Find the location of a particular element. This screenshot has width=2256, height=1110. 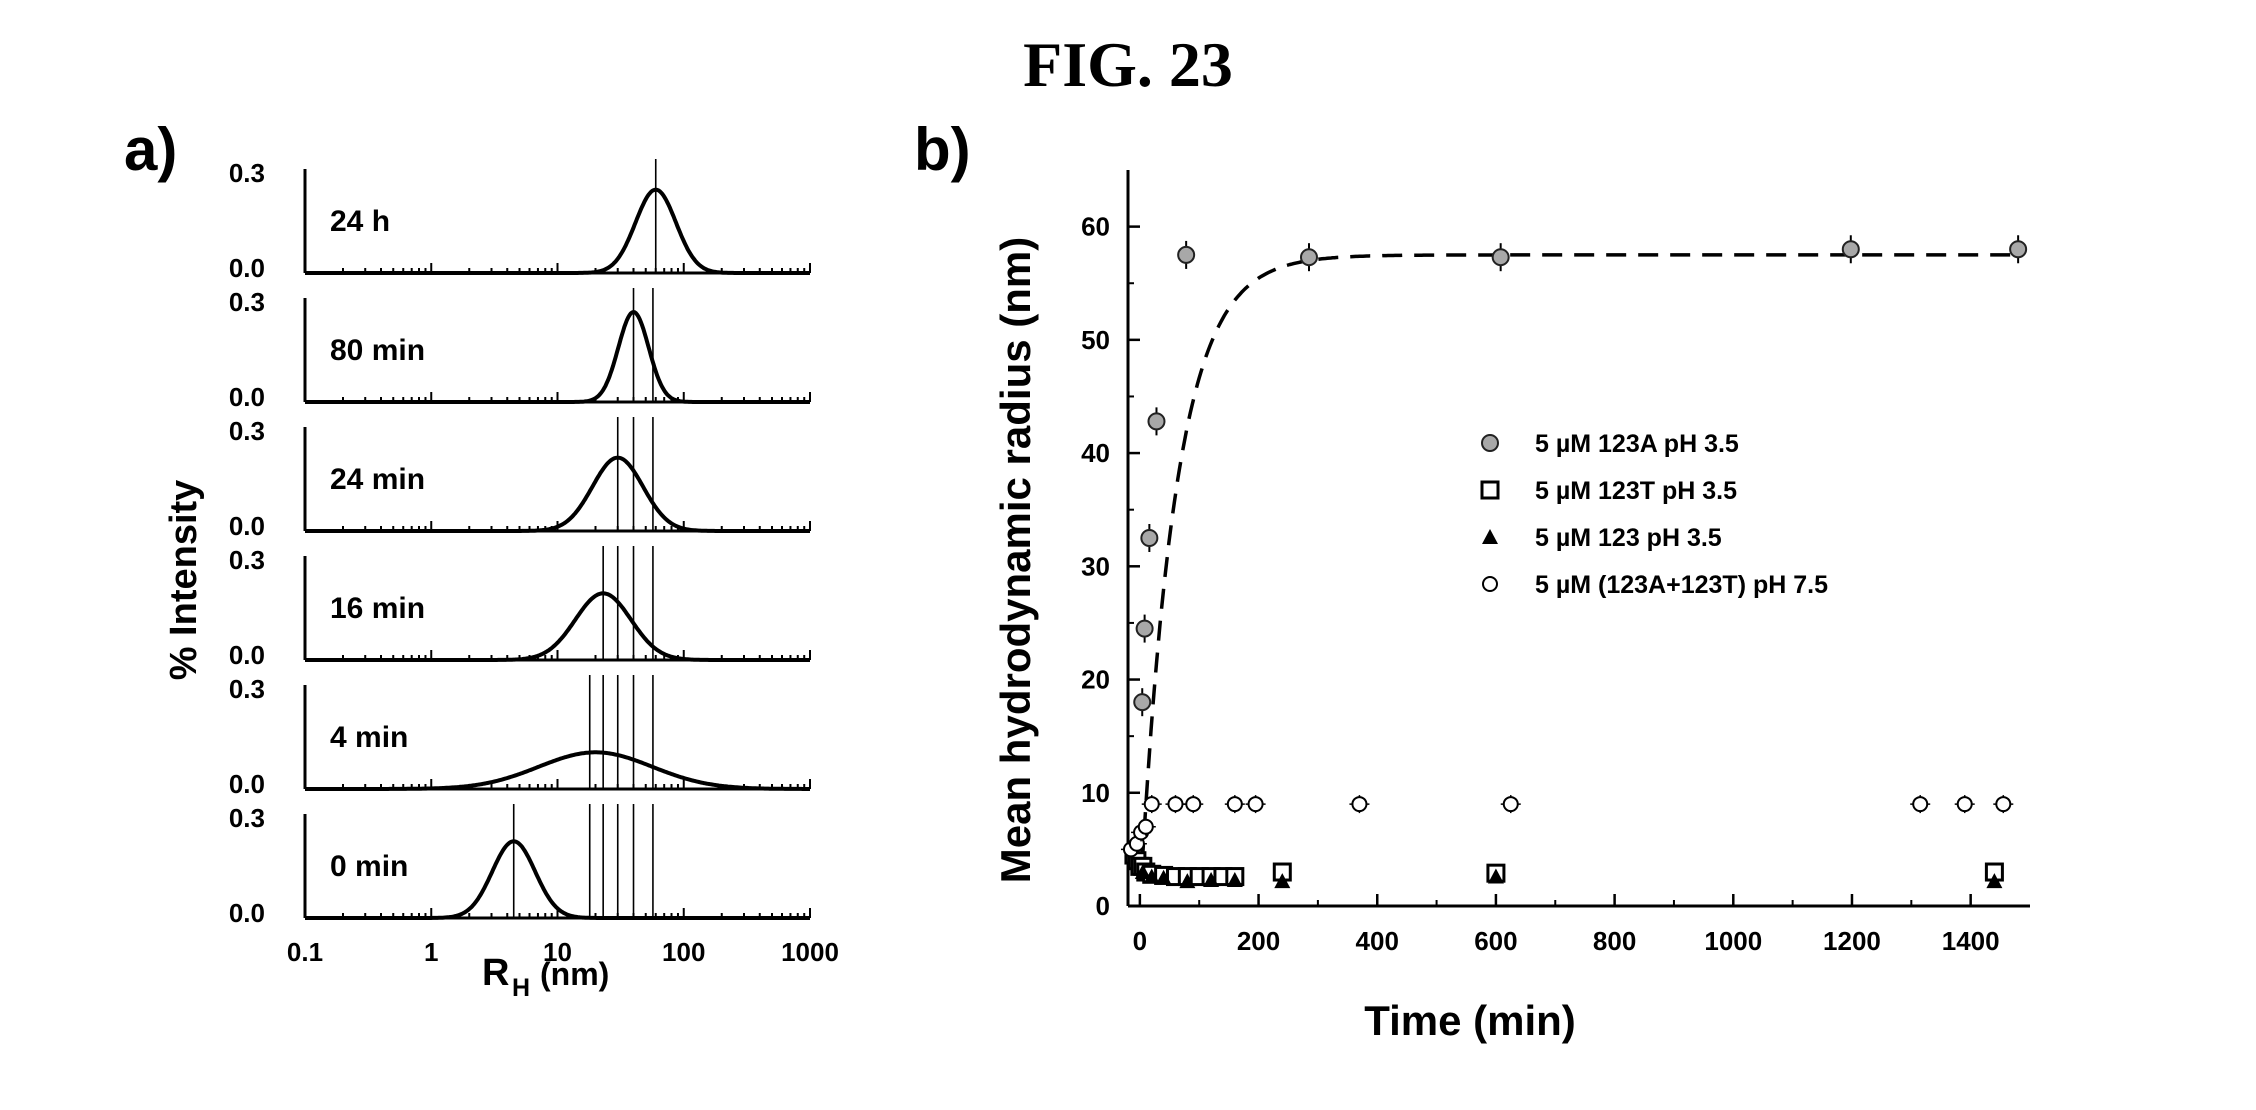

marker-triangle is located at coordinates (1490, 536).